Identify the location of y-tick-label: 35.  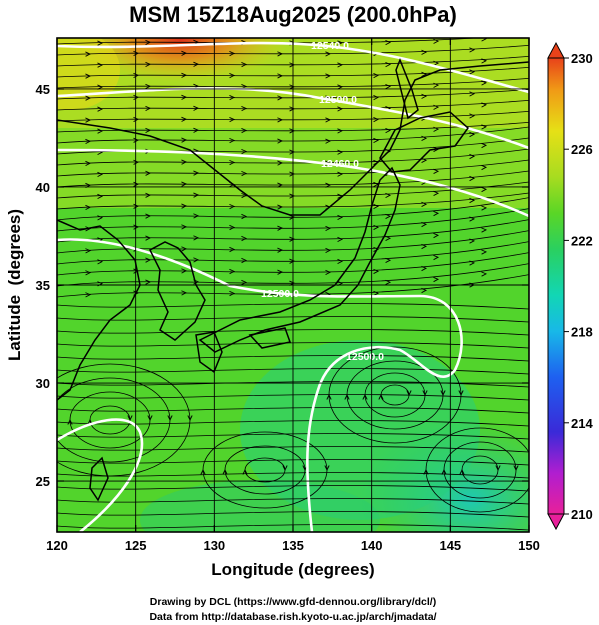
(43, 285).